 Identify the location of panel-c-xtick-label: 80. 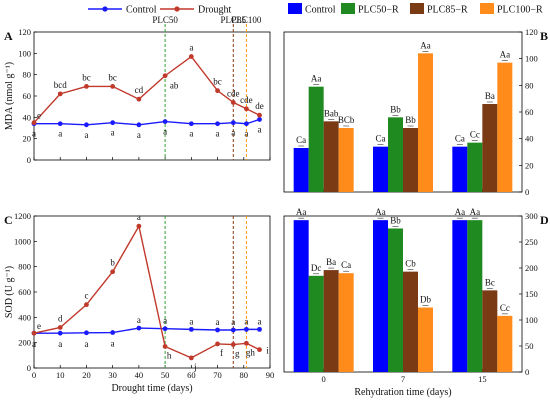
(244, 375).